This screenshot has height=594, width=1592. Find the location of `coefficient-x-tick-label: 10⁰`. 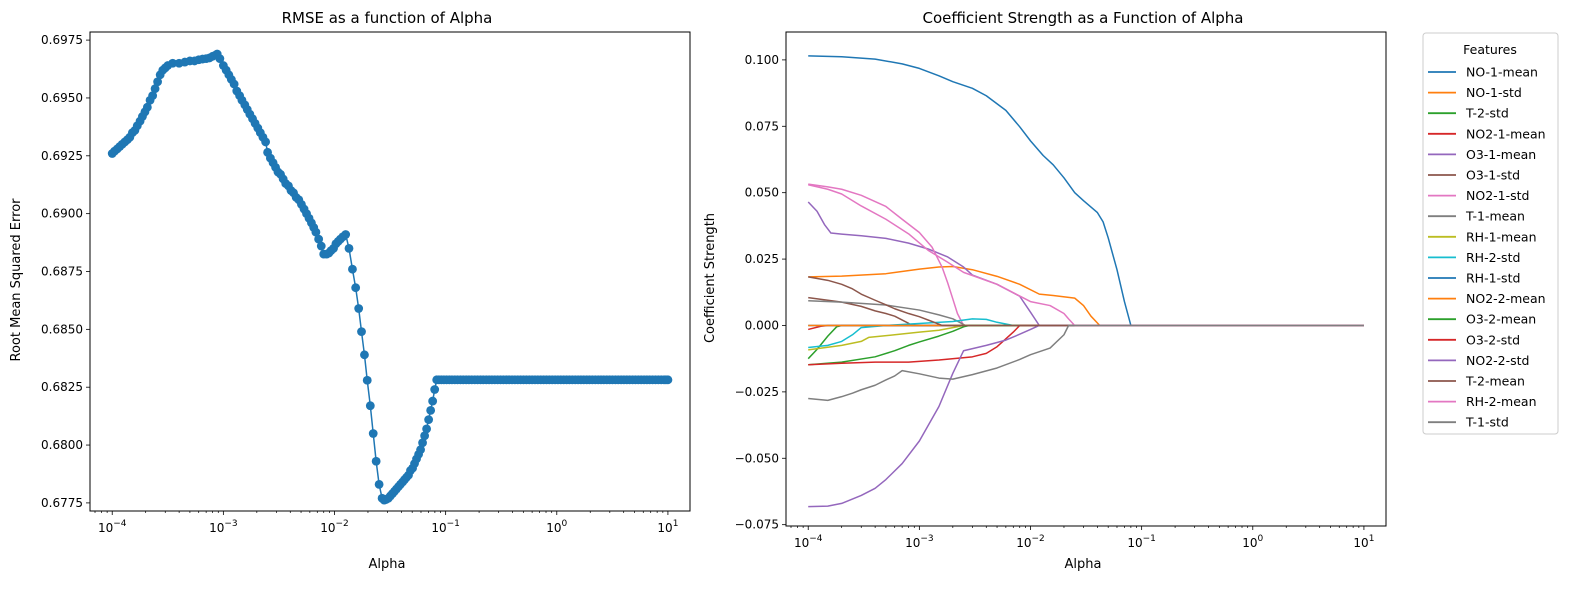

coefficient-x-tick-label: 10⁰ is located at coordinates (1252, 542).